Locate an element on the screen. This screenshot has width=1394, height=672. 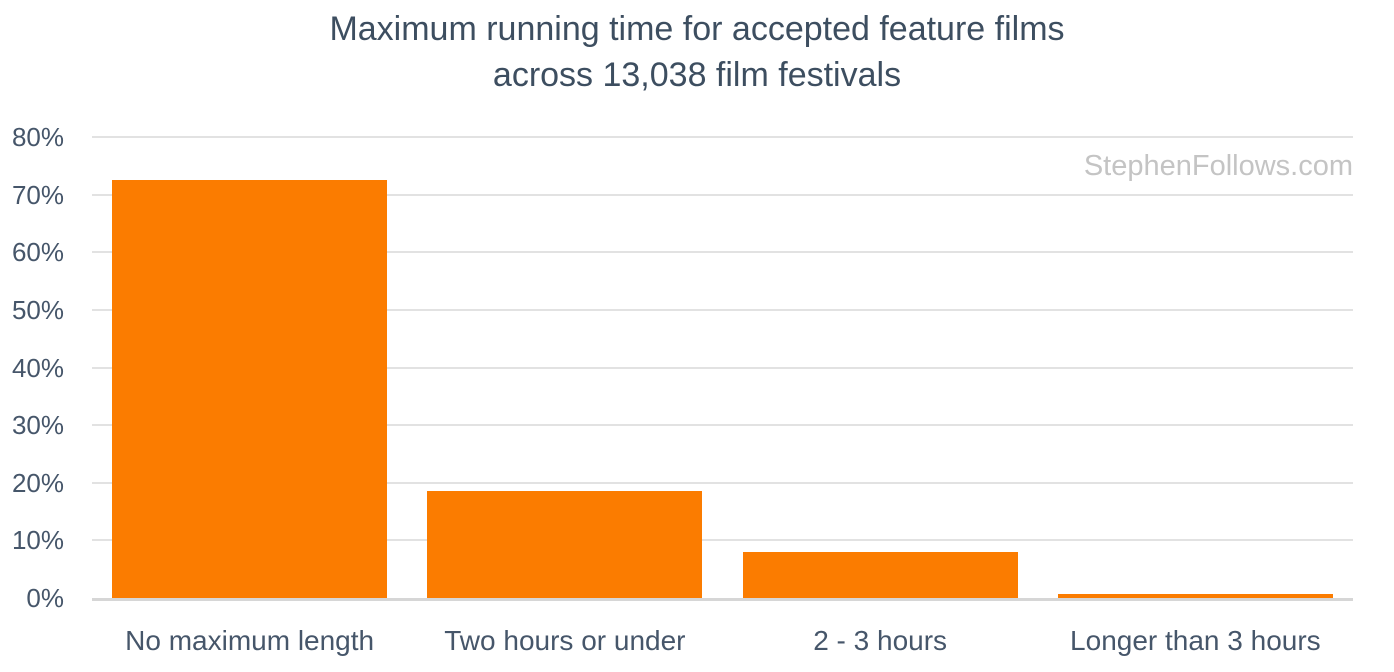
y-axis-tick-label: 0% is located at coordinates (45, 598).